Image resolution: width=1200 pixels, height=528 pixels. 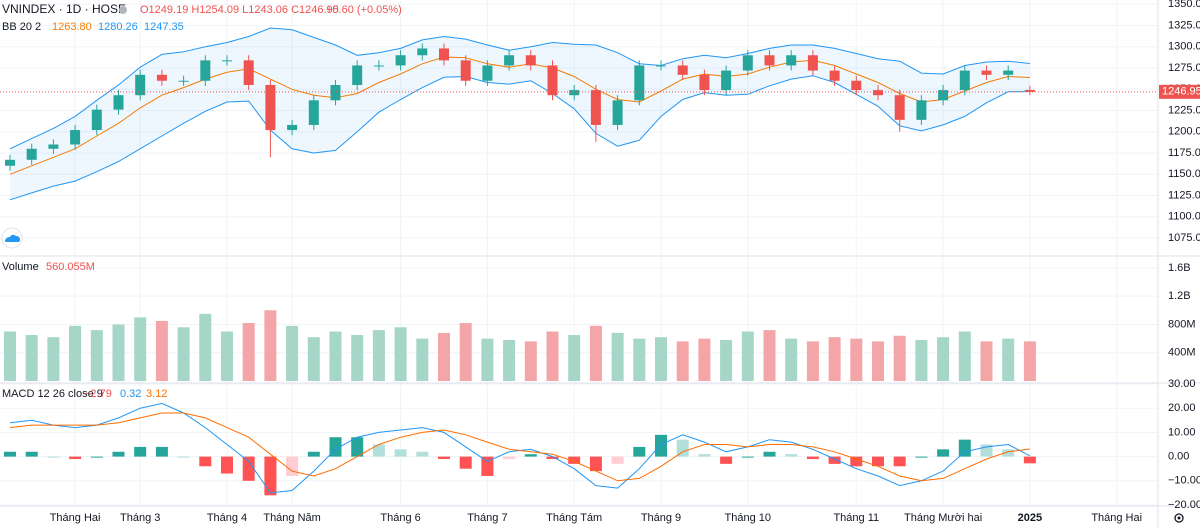 What do you see at coordinates (20, 267) in the screenshot?
I see `indicator-label: Volume` at bounding box center [20, 267].